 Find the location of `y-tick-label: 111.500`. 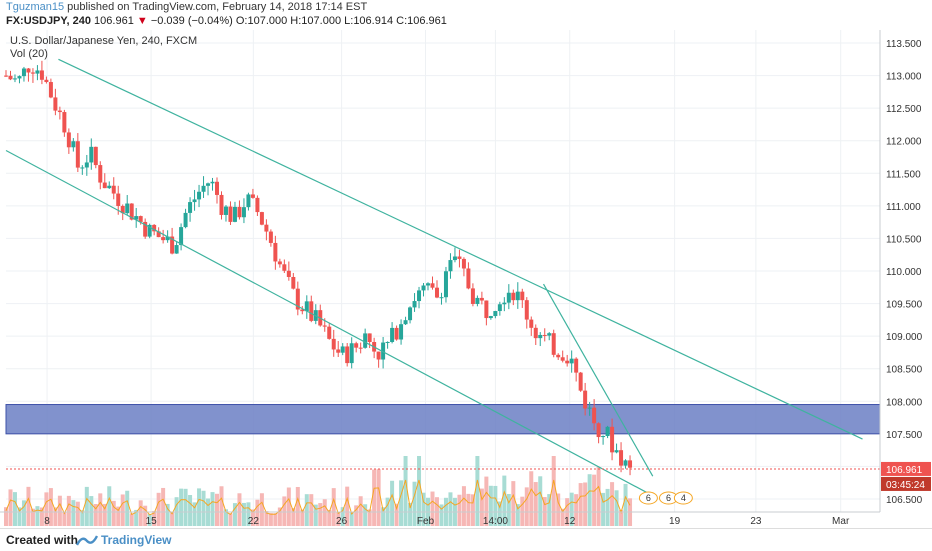

y-tick-label: 111.500 is located at coordinates (903, 174).